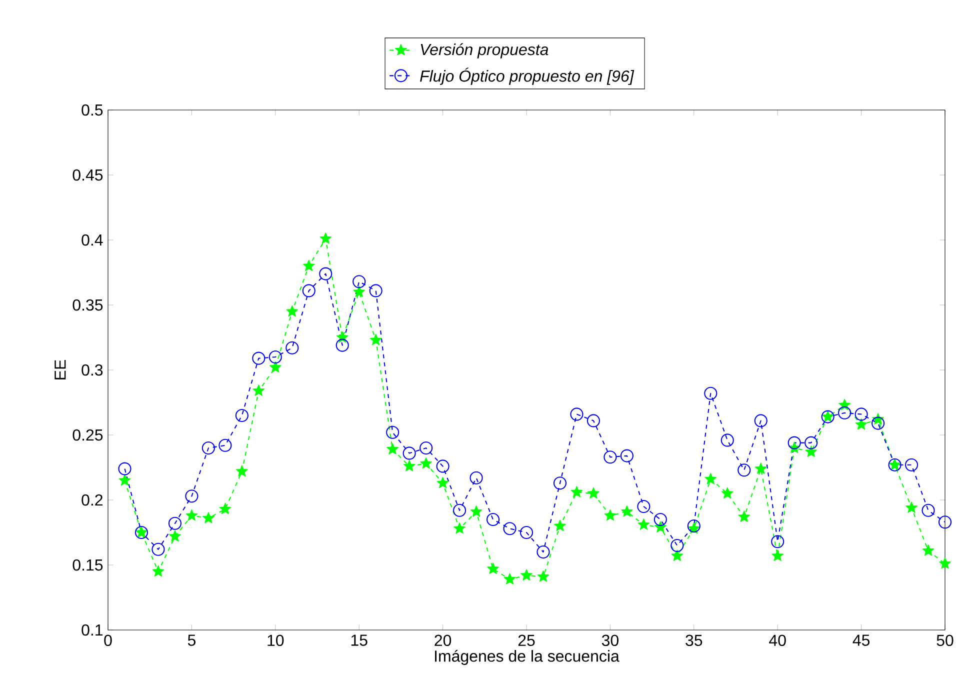 The image size is (959, 693). I want to click on y-tick-label: 0.4, so click(92, 240).